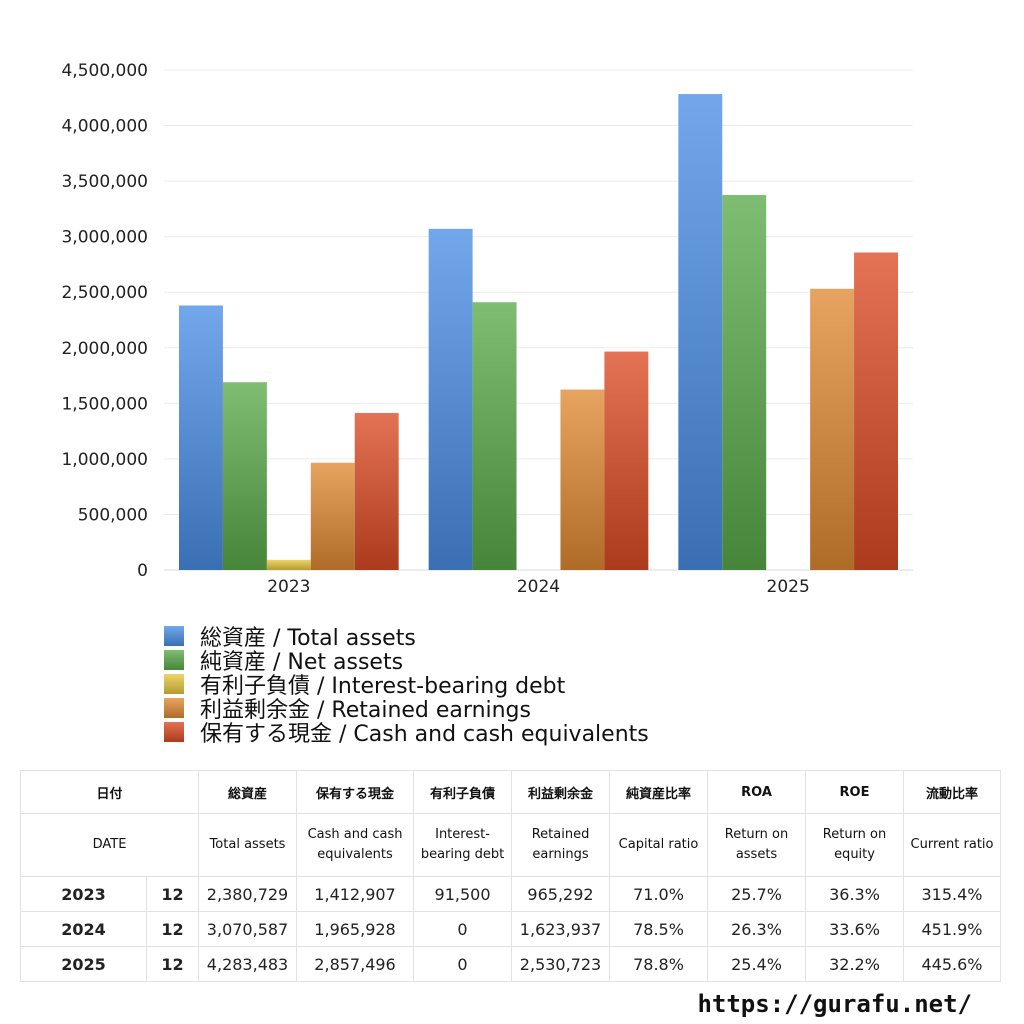 The image size is (1024, 1024). I want to click on table-cell-year: 2024, so click(83, 929).